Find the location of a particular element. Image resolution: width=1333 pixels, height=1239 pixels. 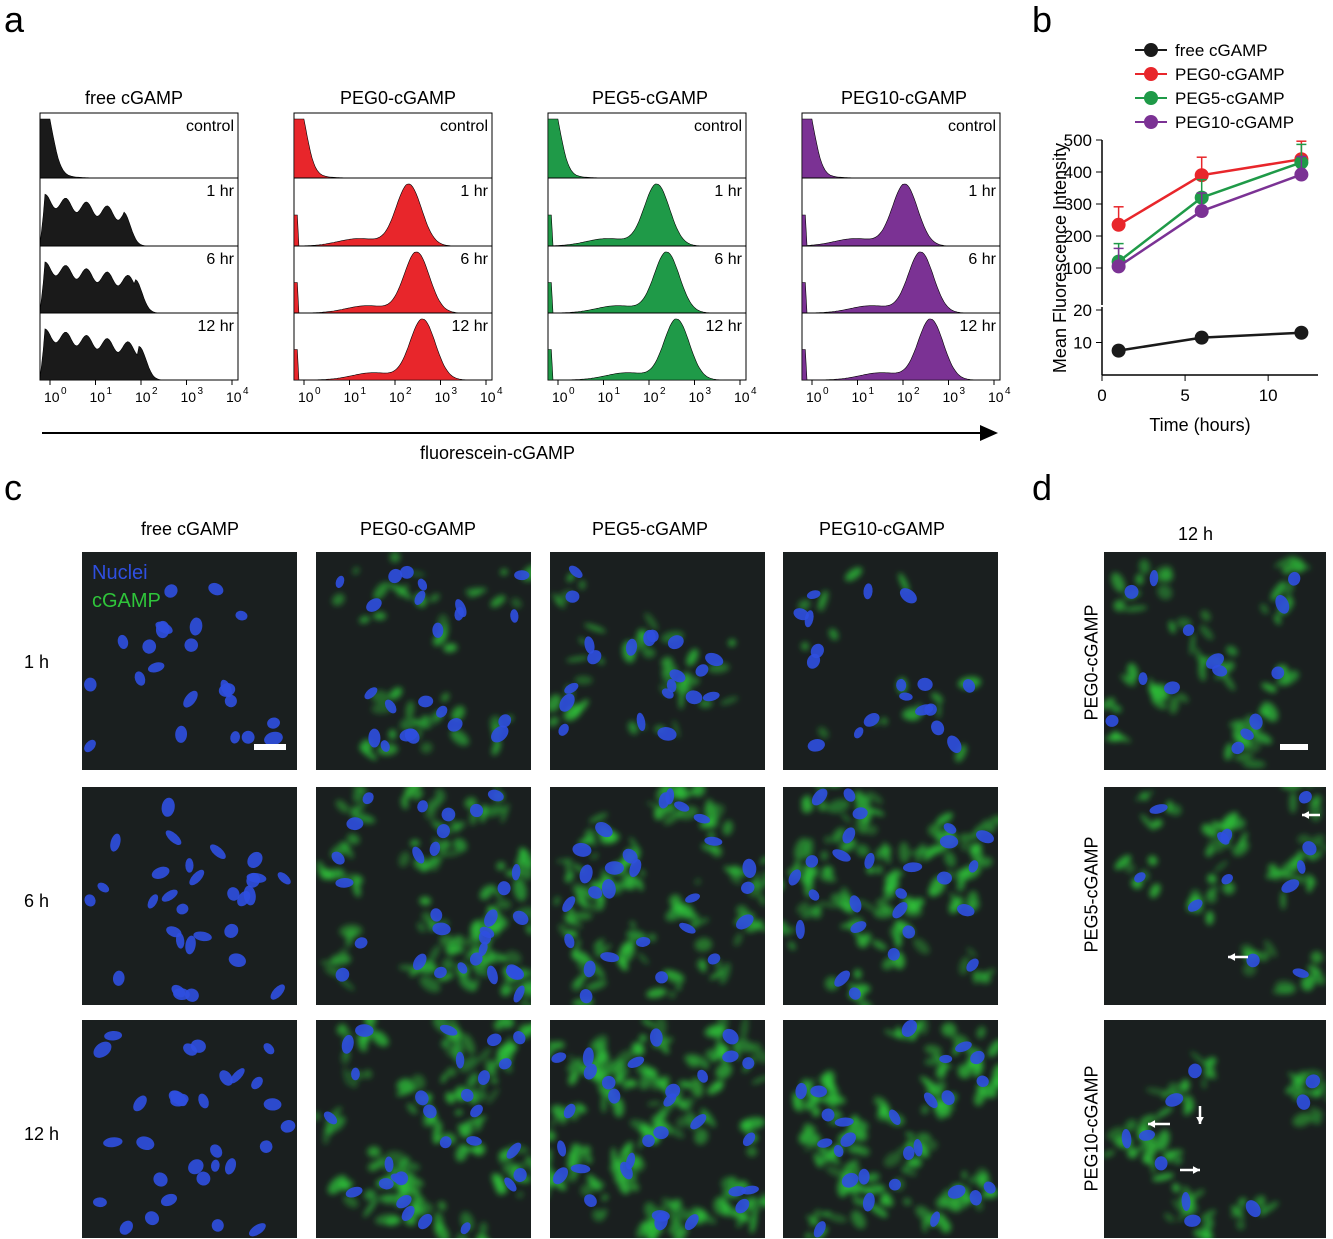

row-label-4: 12 hr is located at coordinates (216, 326).